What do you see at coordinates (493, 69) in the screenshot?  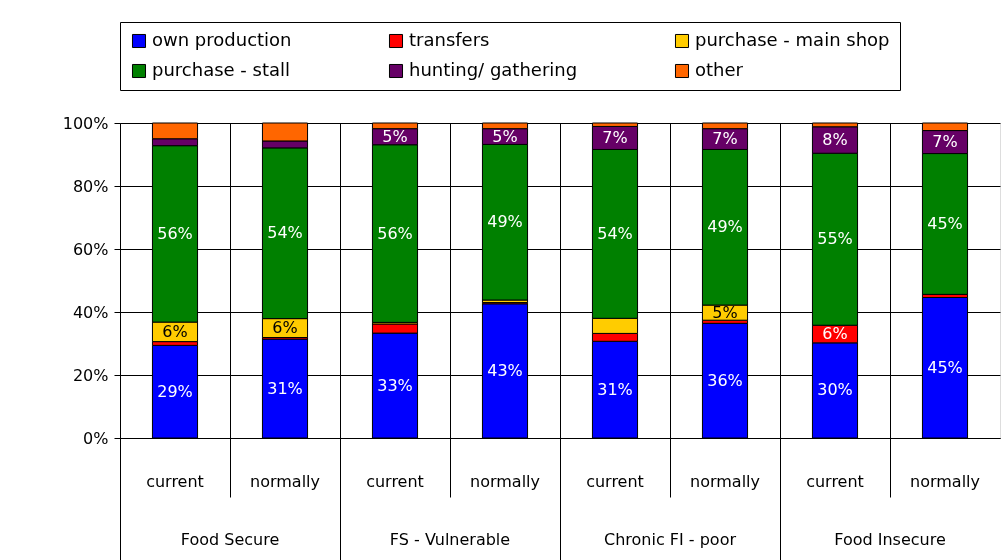 I see `legend-label: hunting/ gathering` at bounding box center [493, 69].